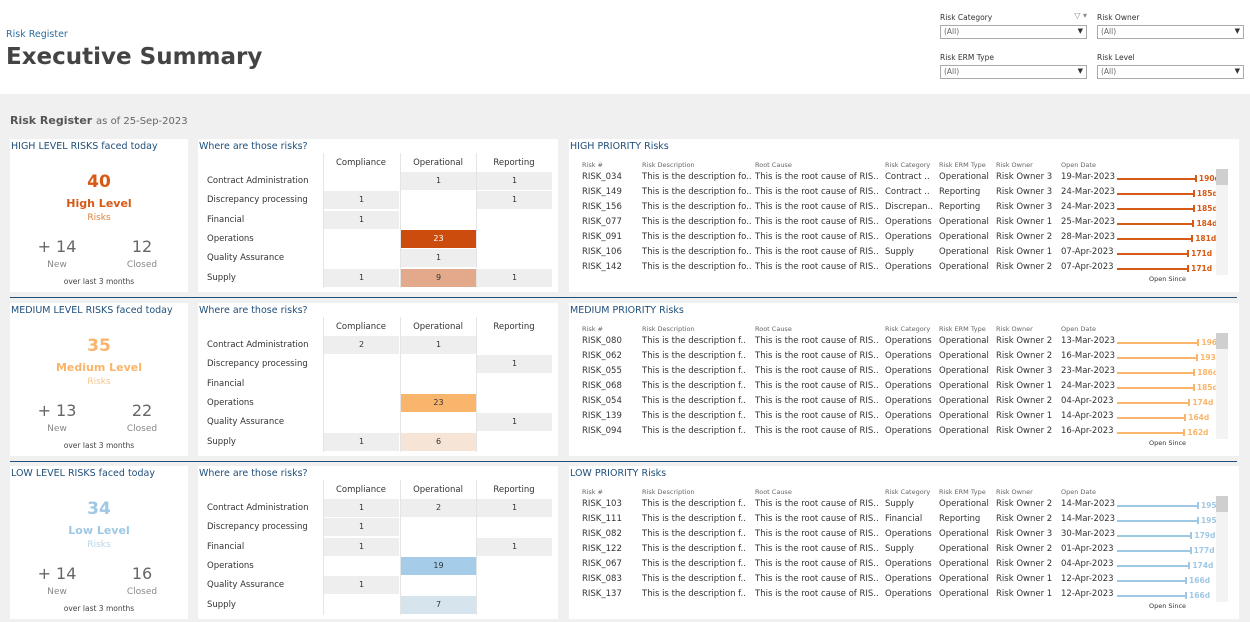 This screenshot has height=622, width=1250. I want to click on filter-risk-level: Risk Level (All) ▼, so click(1170, 66).